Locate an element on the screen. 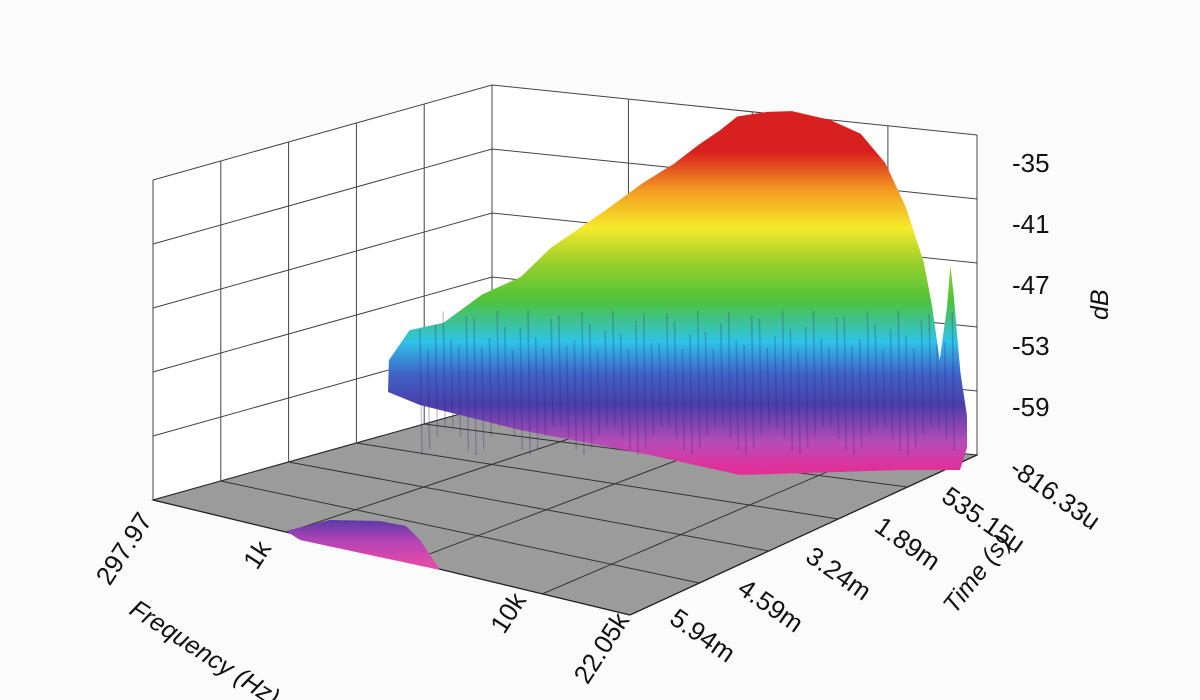 The height and width of the screenshot is (700, 1200). frequency-axis-title: Frequency (Hz) is located at coordinates (205, 647).